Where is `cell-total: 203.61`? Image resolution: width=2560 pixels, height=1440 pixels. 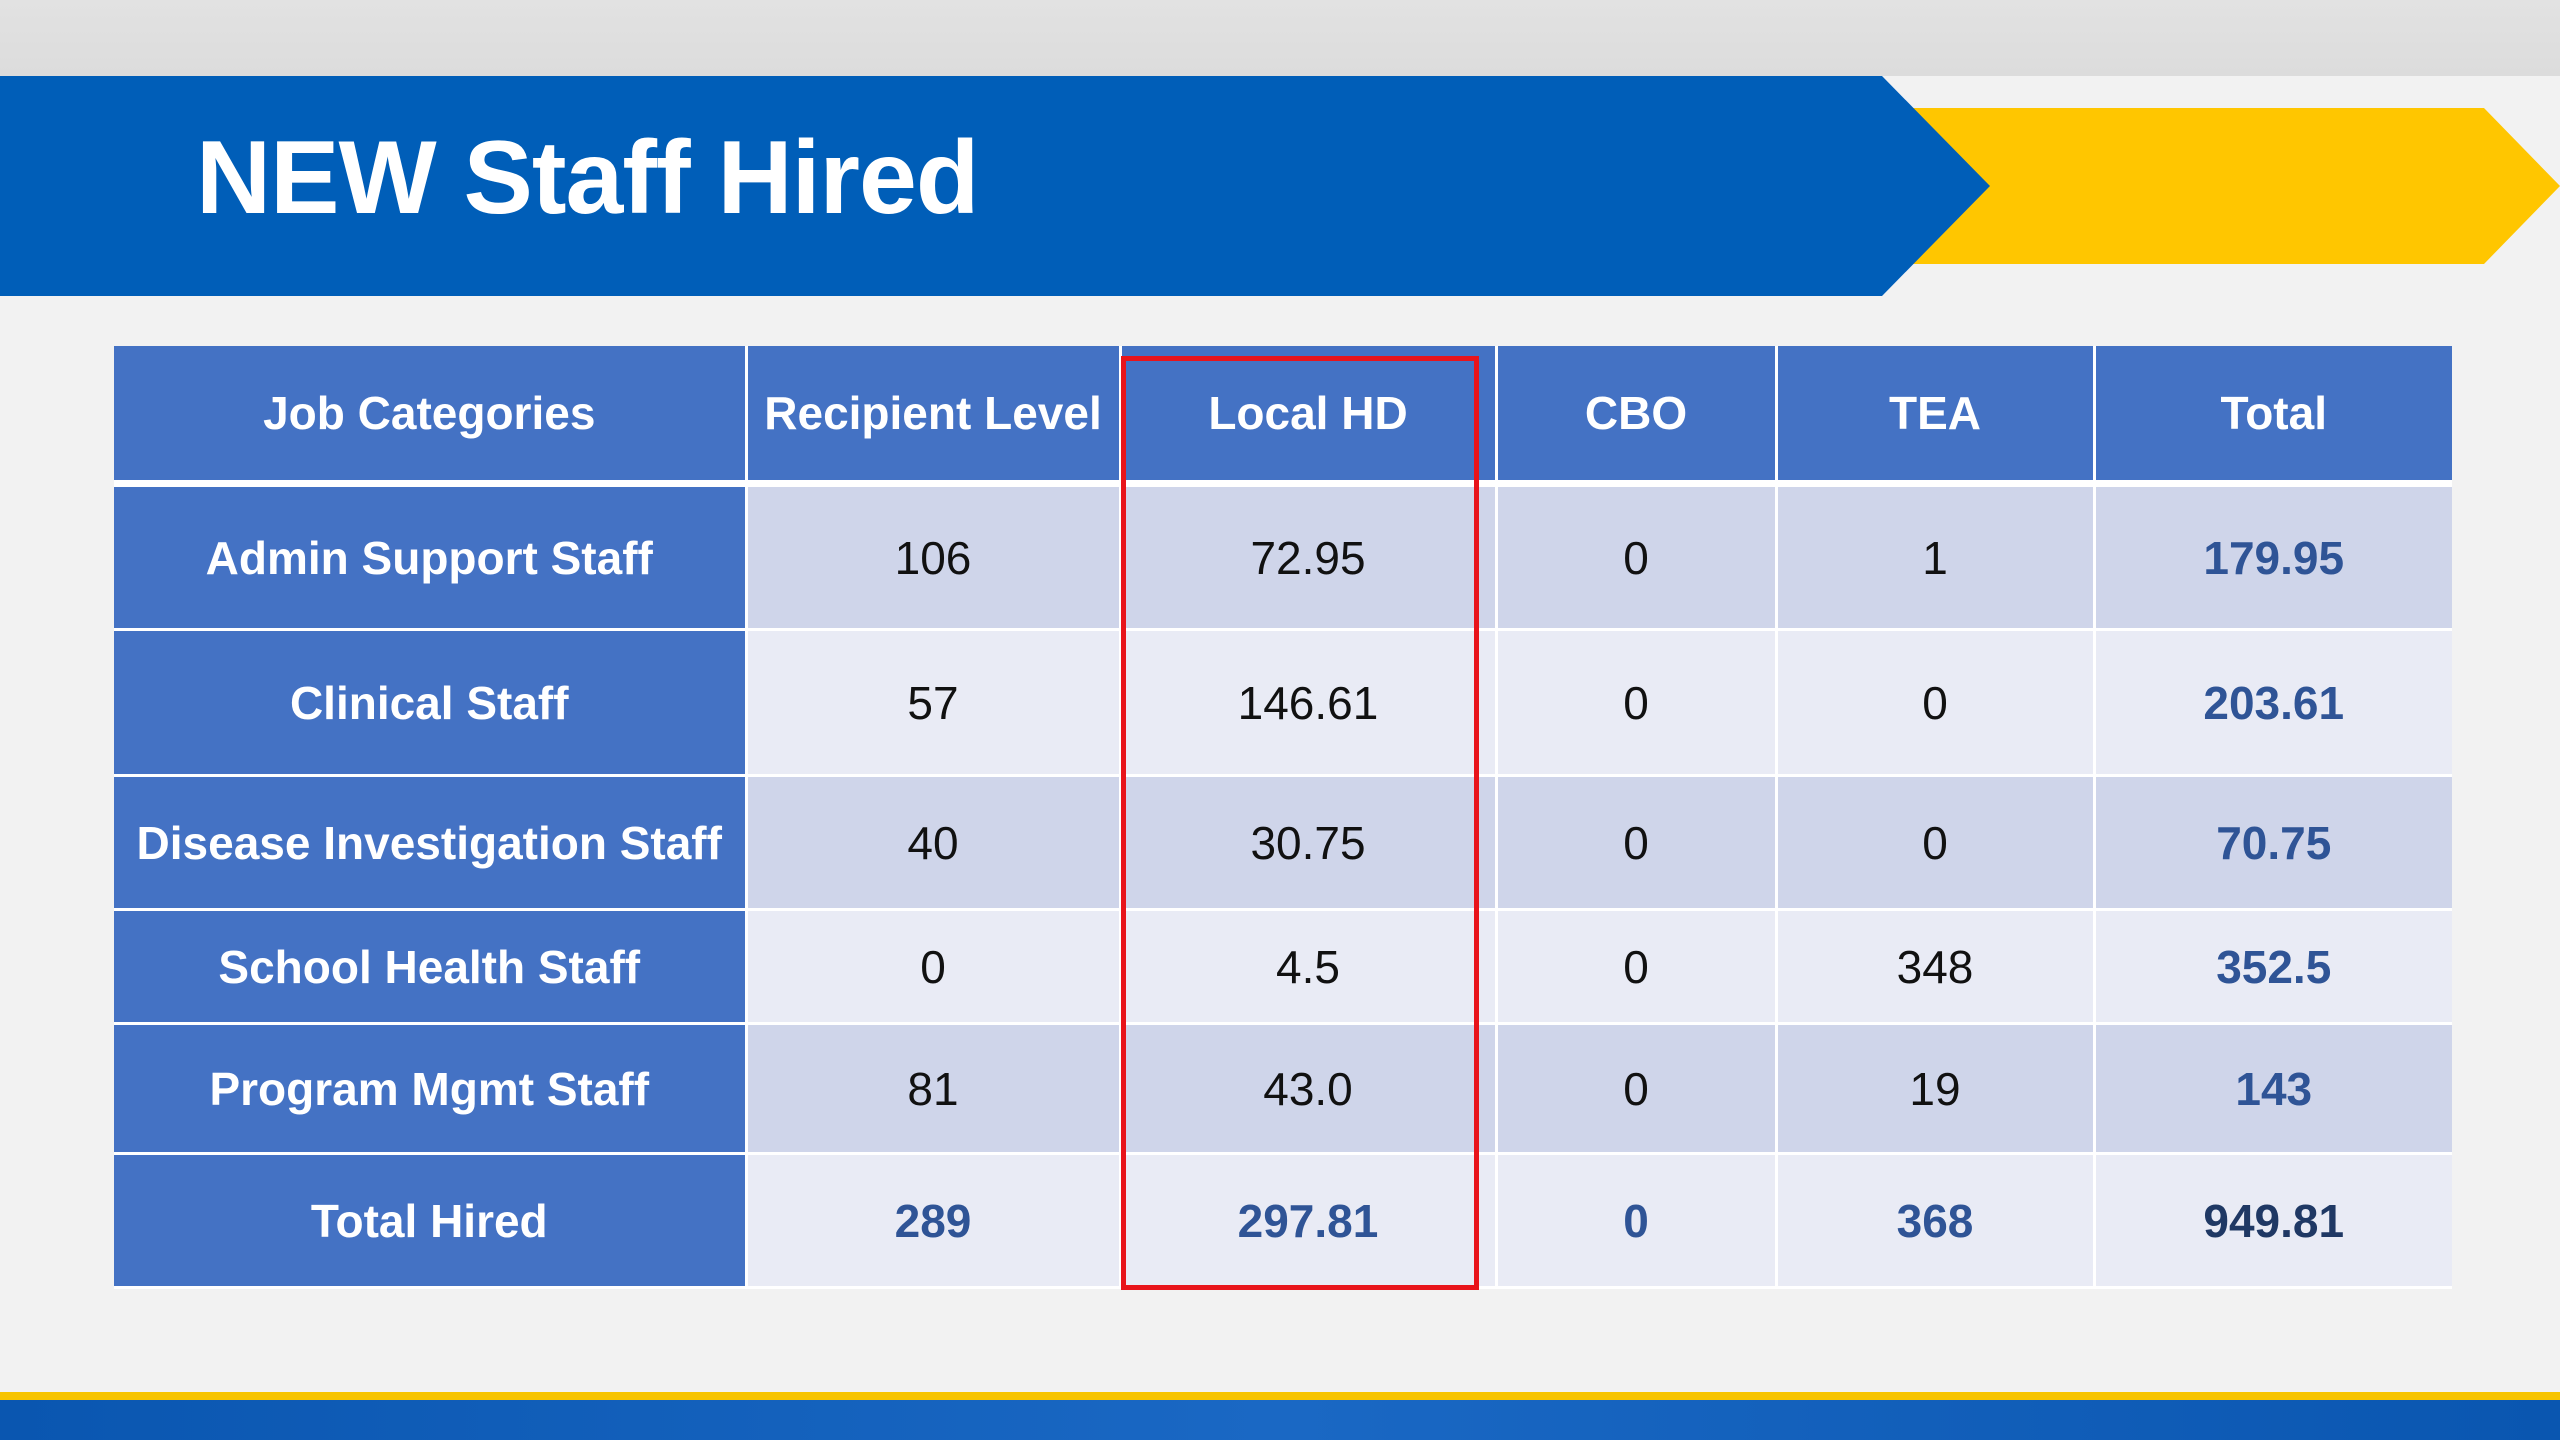
cell-total: 203.61 is located at coordinates (2273, 703).